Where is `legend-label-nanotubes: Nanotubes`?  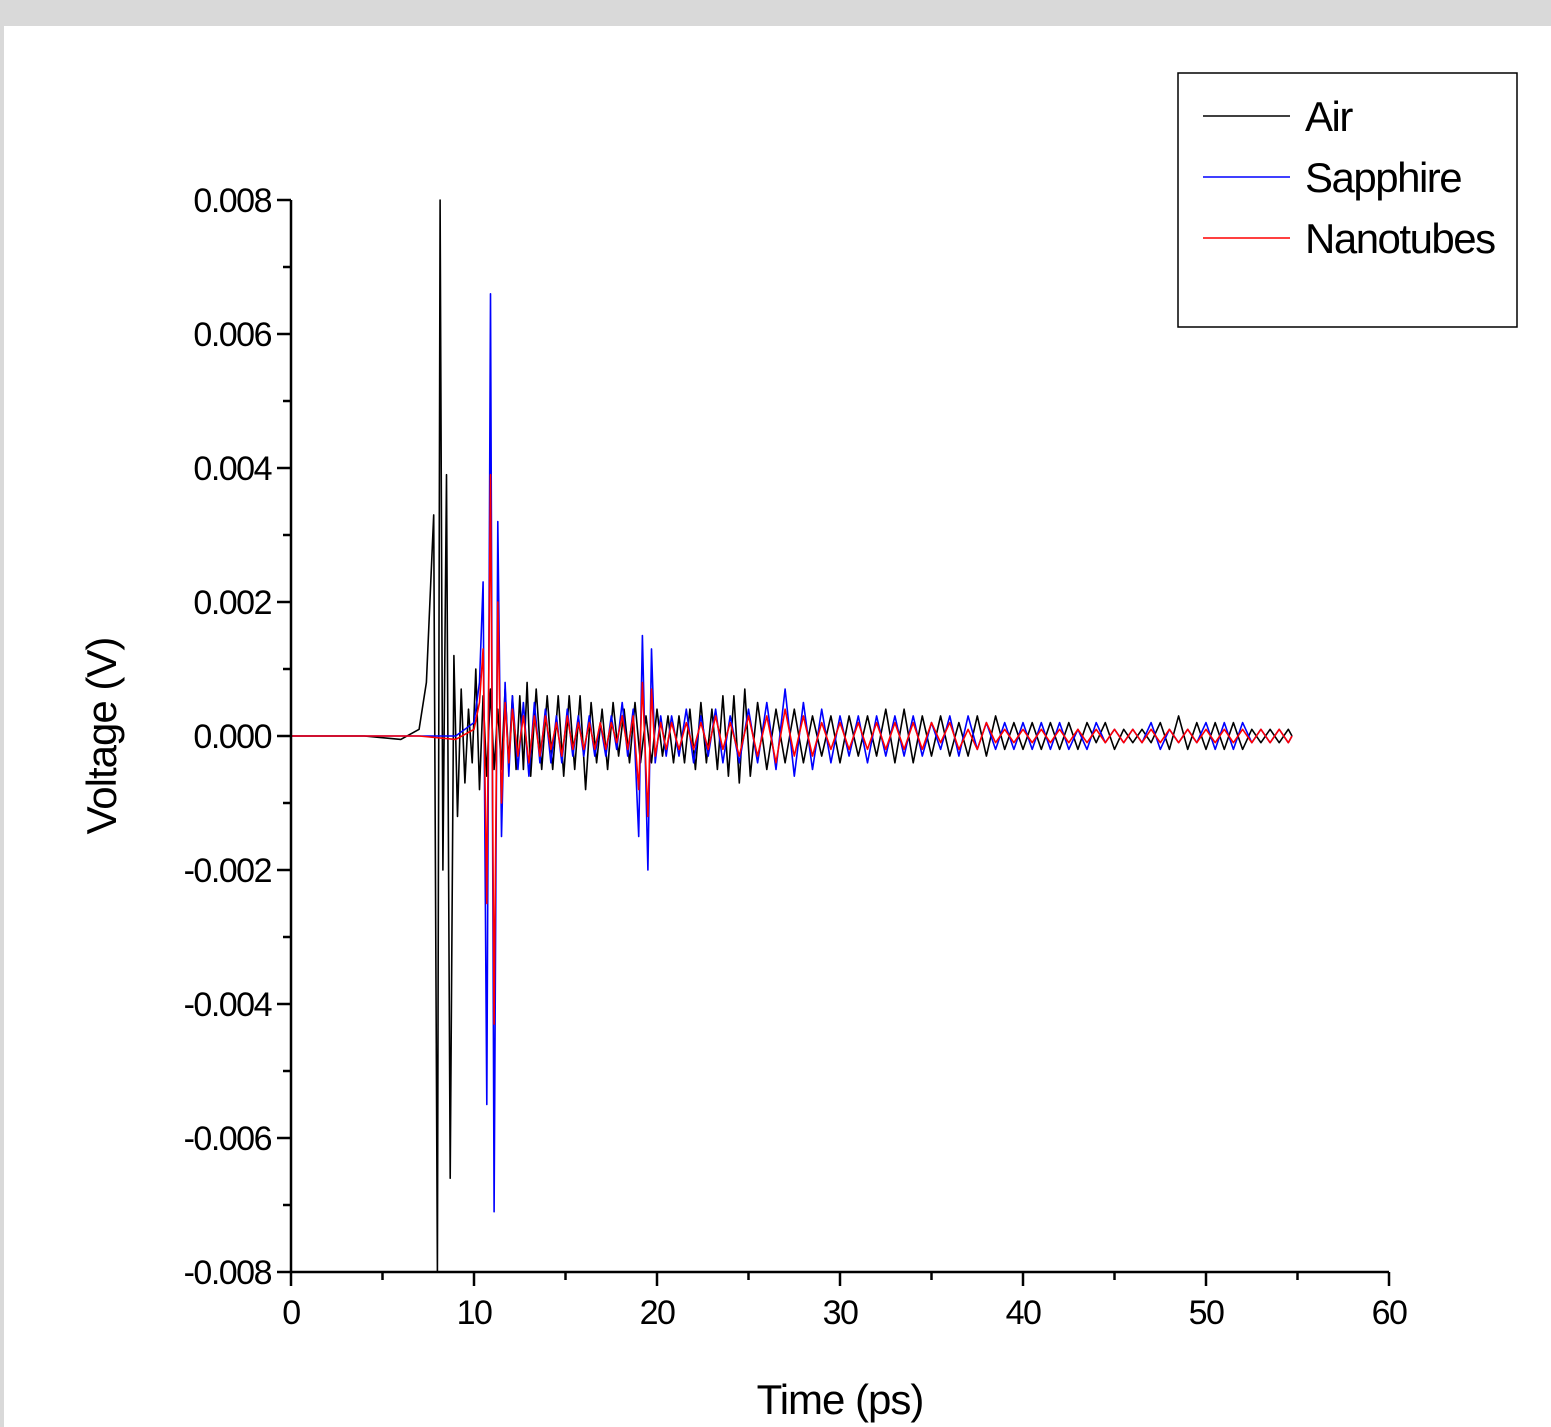
legend-label-nanotubes: Nanotubes is located at coordinates (1400, 238).